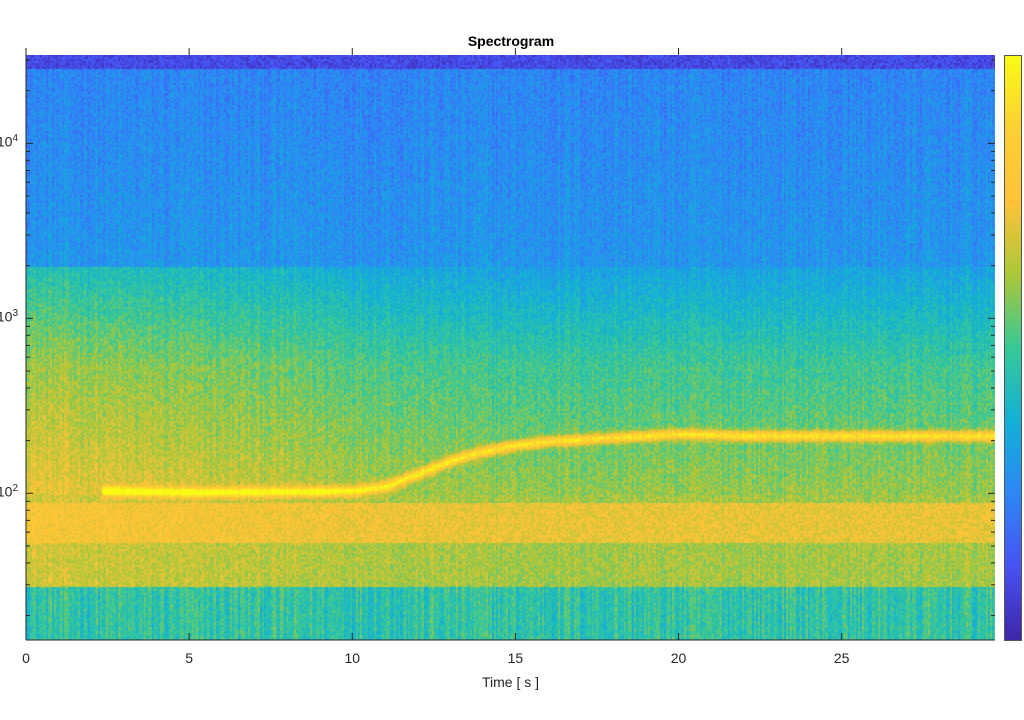 This screenshot has height=720, width=1024. I want to click on y-tick-label: 10³, so click(9, 316).